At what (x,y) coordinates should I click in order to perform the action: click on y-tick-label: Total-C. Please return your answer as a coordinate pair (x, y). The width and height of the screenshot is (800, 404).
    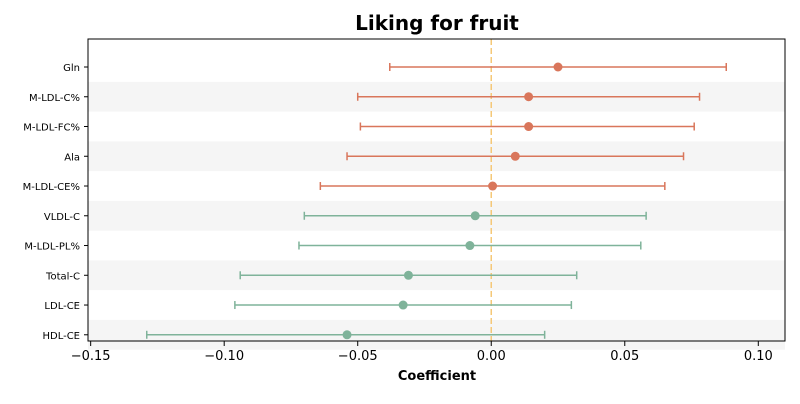
    Looking at the image, I should click on (62, 276).